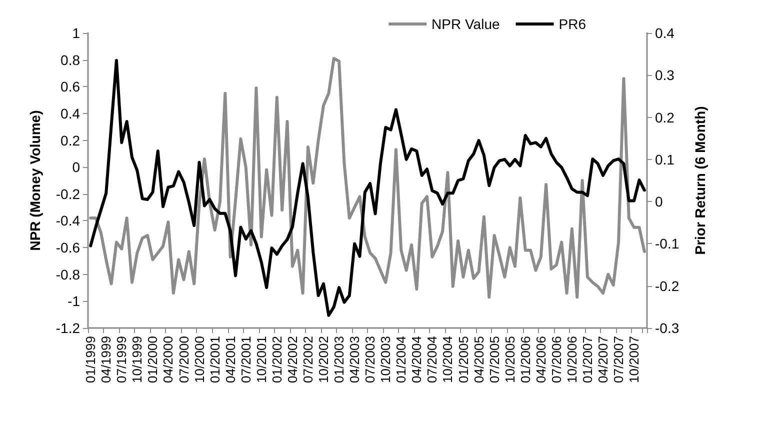 The height and width of the screenshot is (432, 761). I want to click on x-tick-label: 01/2006, so click(525, 359).